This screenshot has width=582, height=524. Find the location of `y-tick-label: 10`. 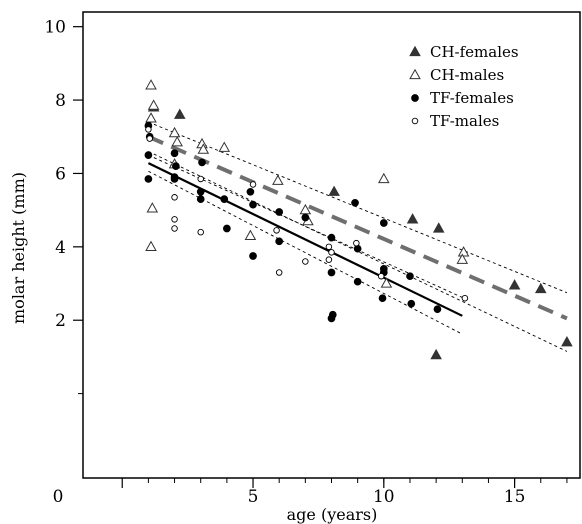

y-tick-label: 10 is located at coordinates (55, 28).